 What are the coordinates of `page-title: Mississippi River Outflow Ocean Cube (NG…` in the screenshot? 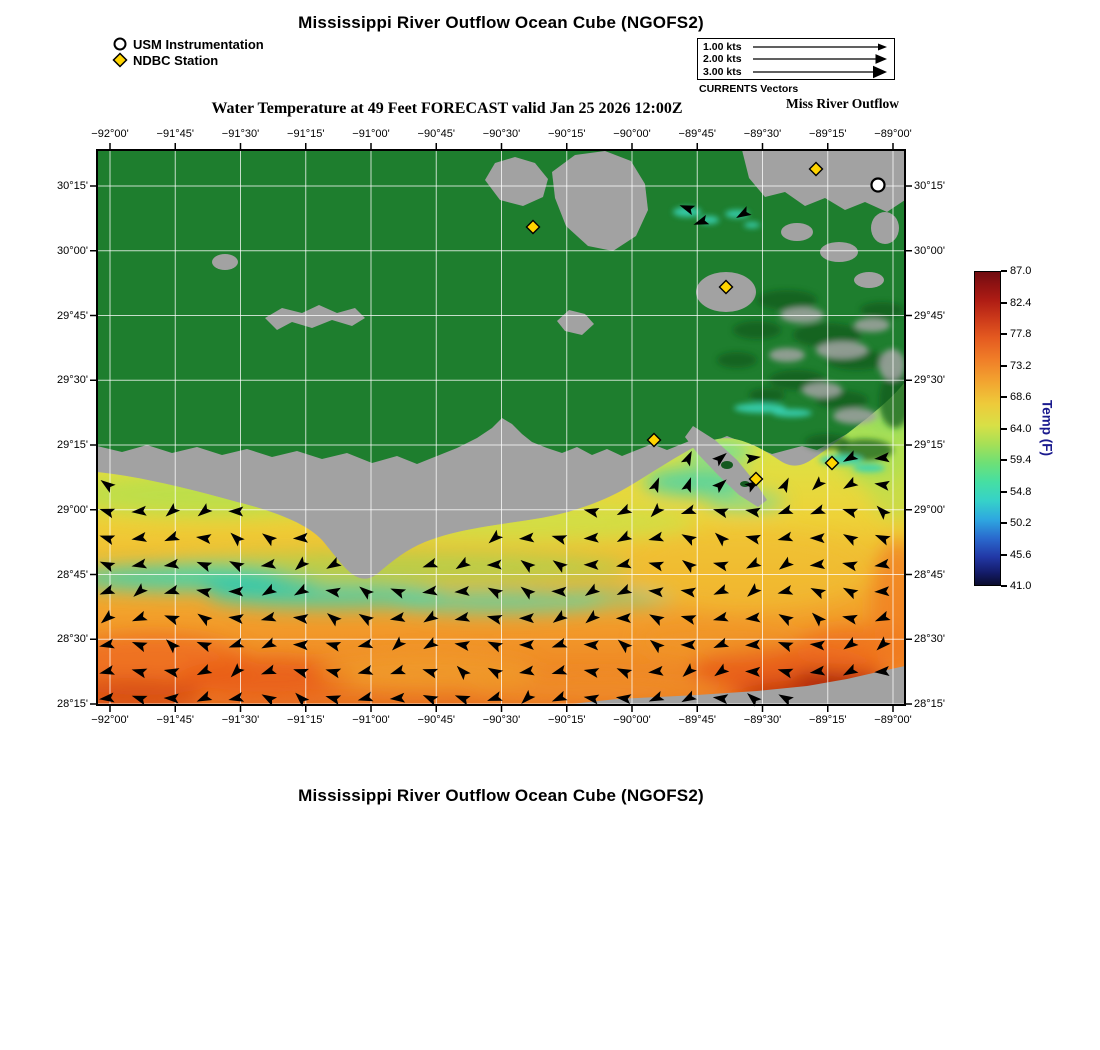 It's located at (501, 22).